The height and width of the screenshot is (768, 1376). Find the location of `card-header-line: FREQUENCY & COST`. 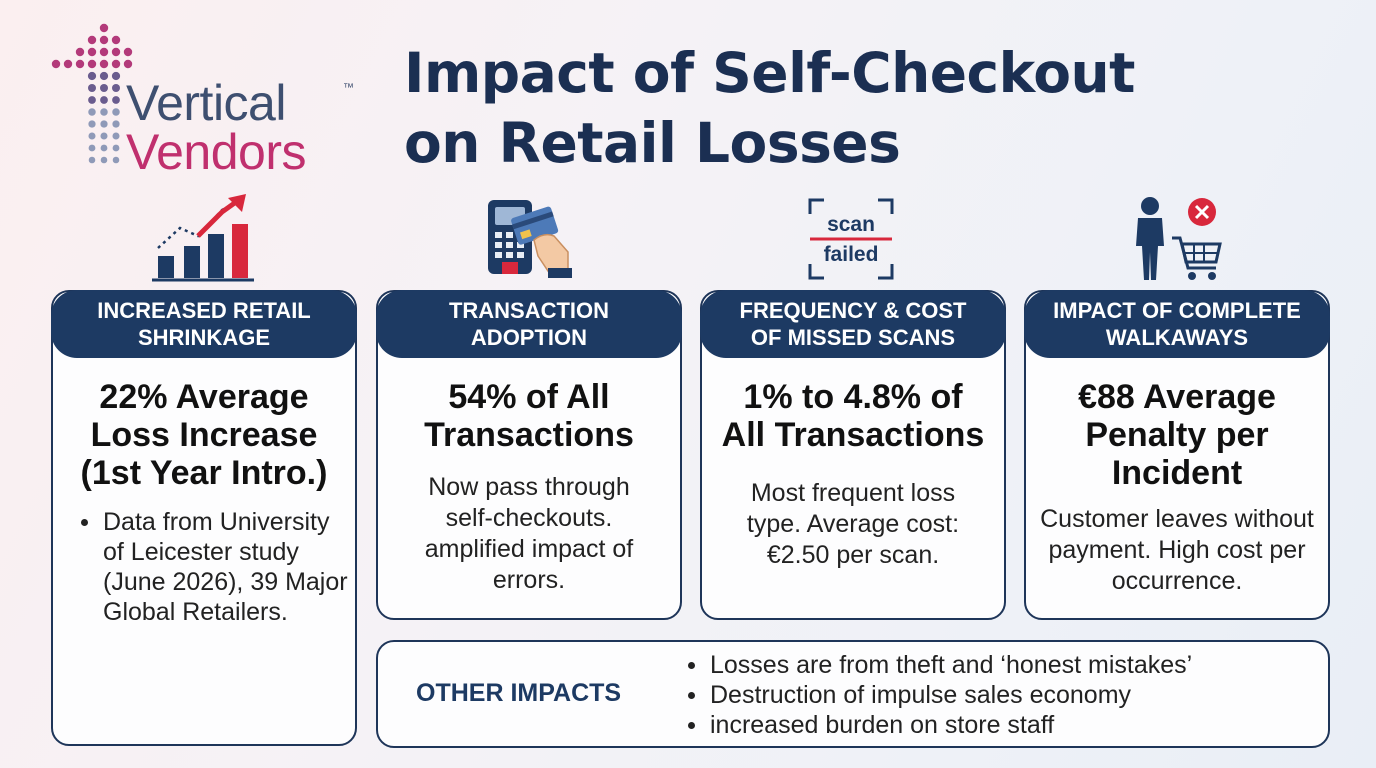

card-header-line: FREQUENCY & COST is located at coordinates (853, 310).